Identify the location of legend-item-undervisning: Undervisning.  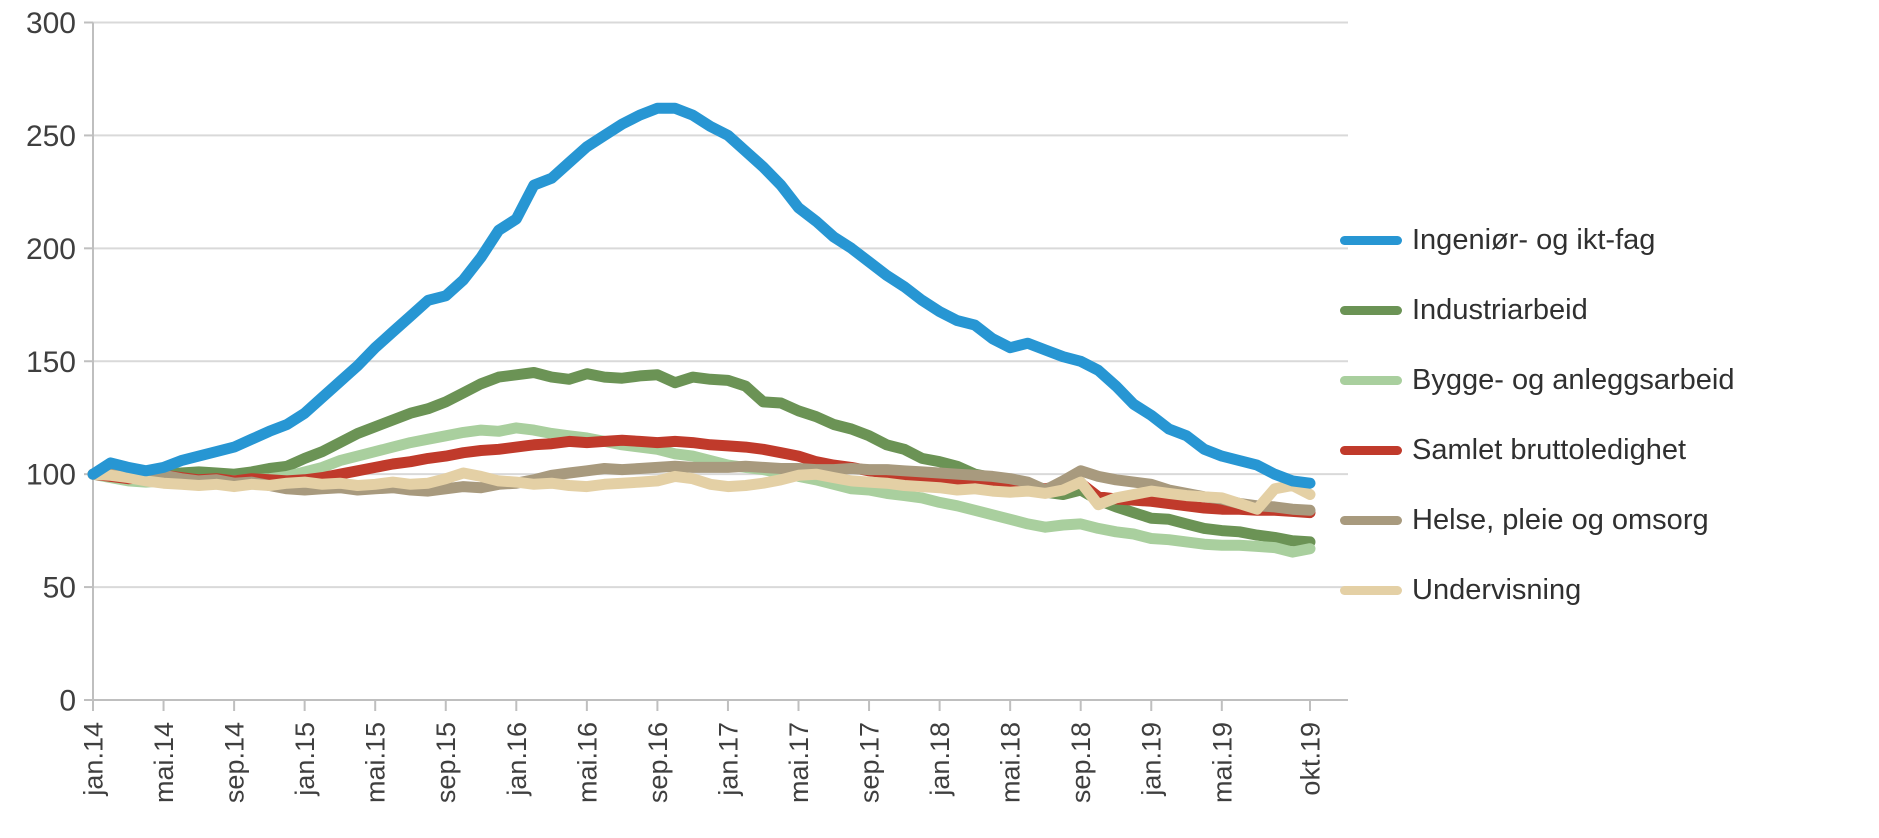
(1537, 590).